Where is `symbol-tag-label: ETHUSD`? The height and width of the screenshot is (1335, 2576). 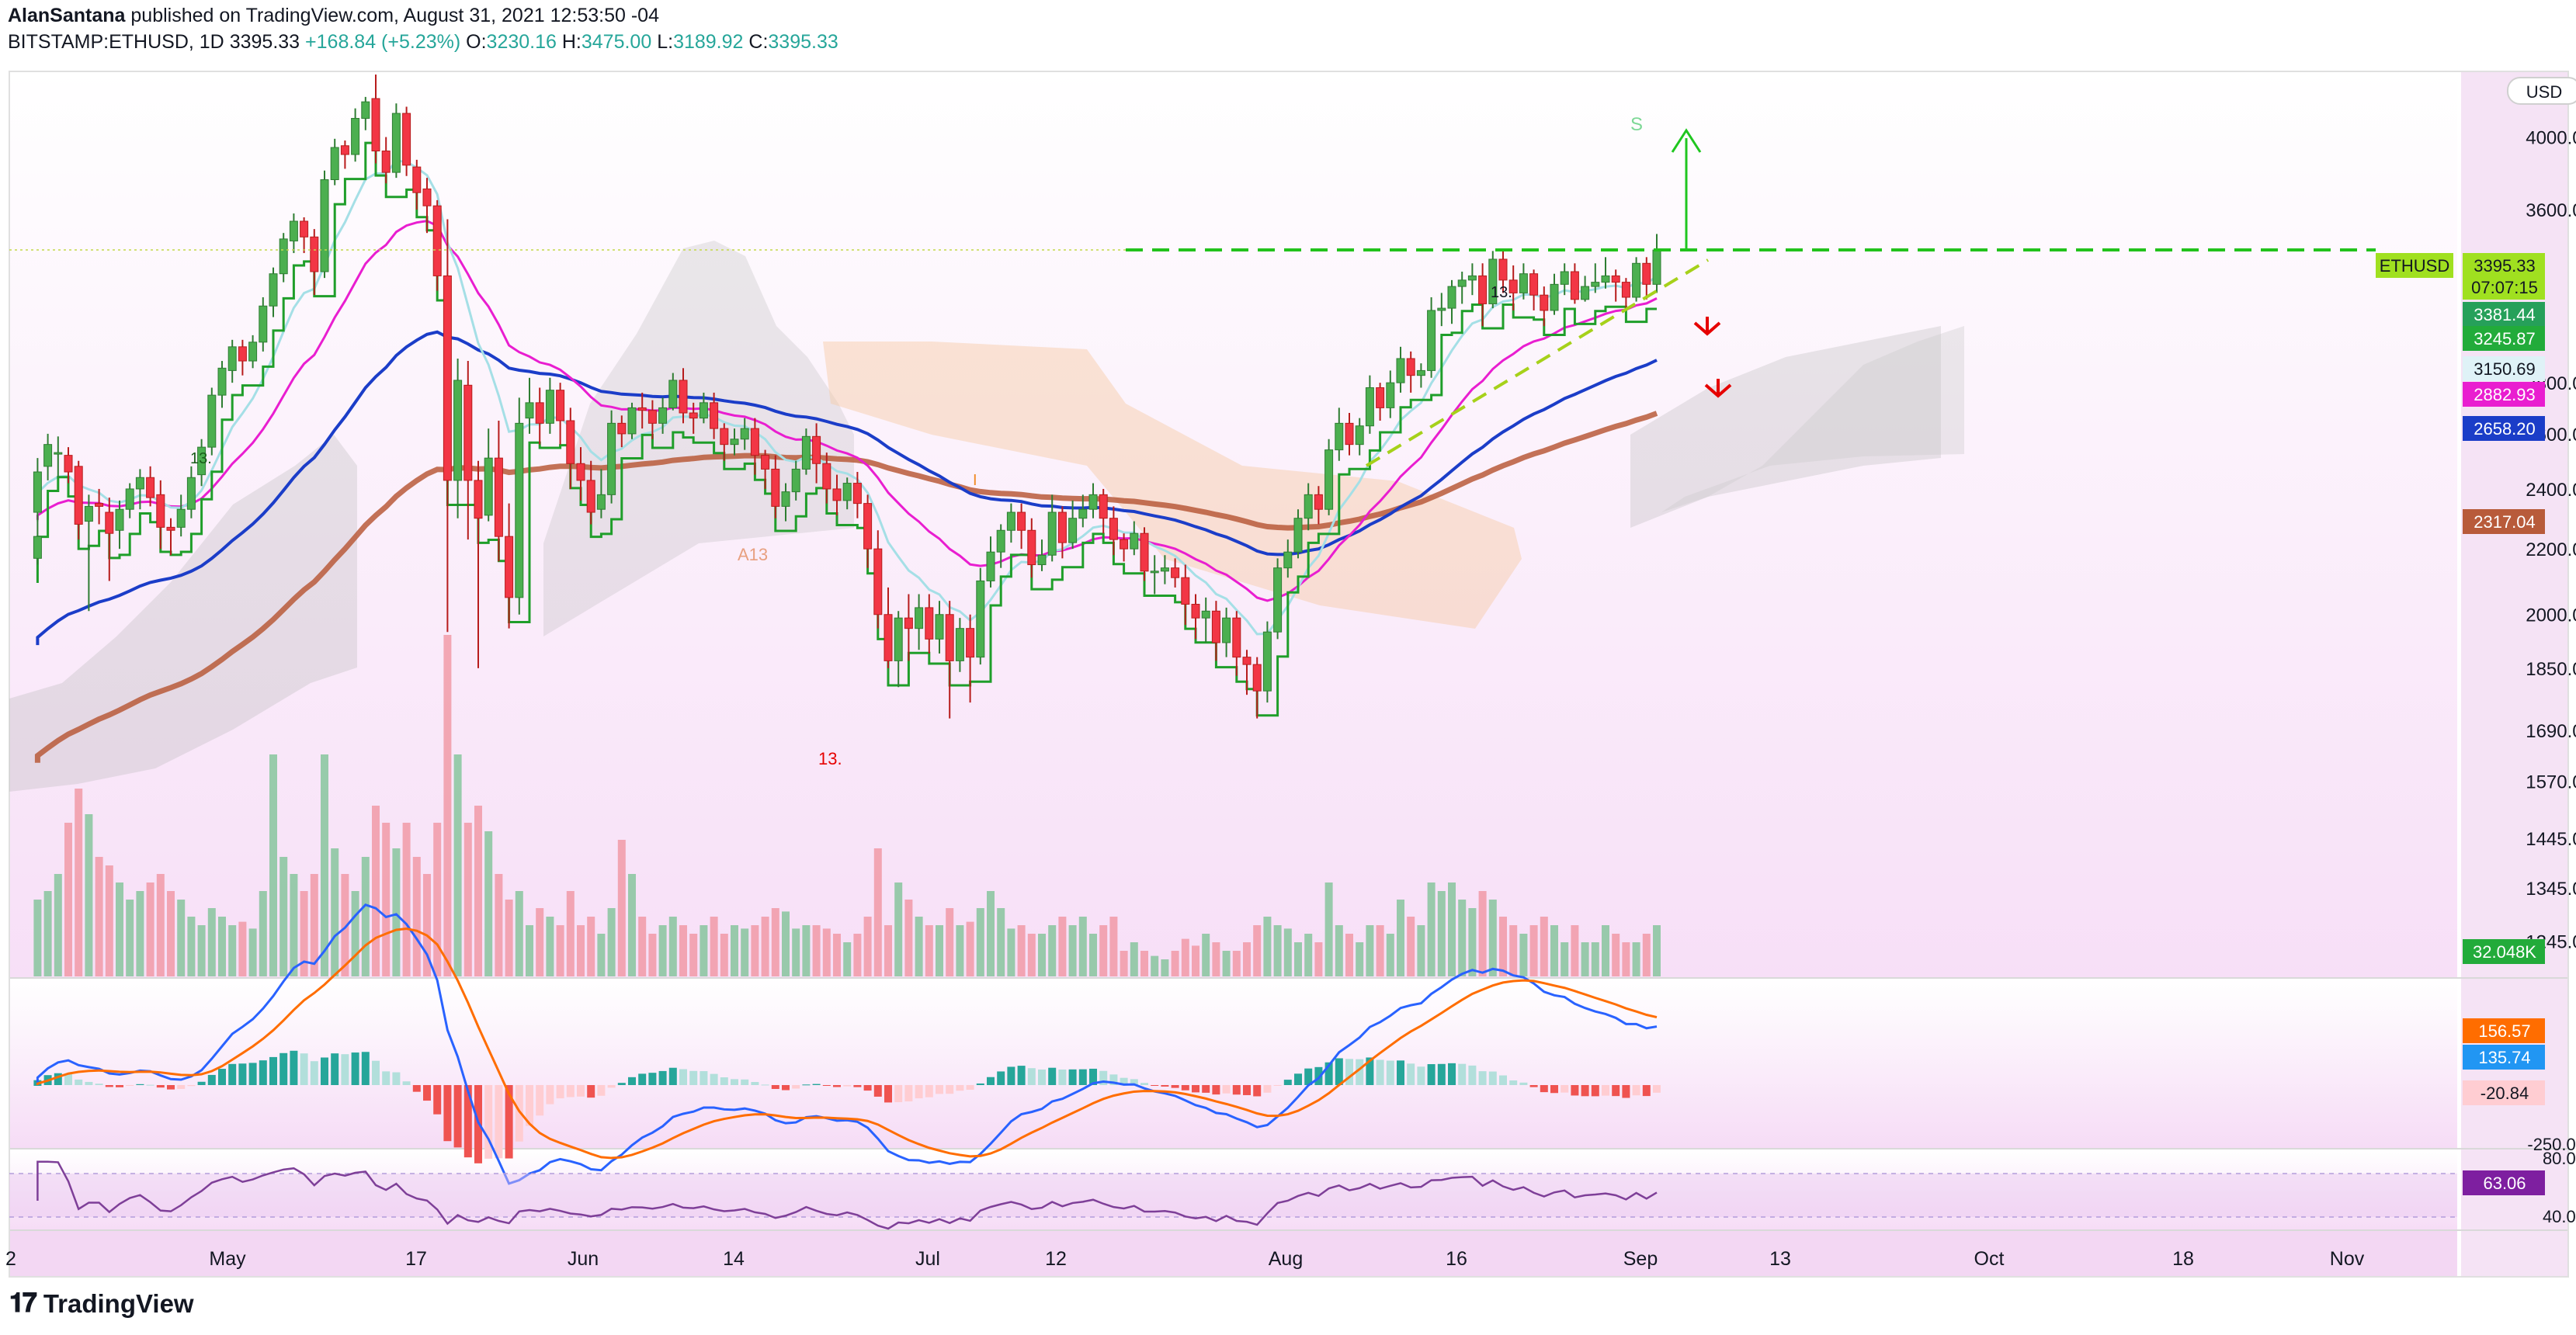
symbol-tag-label: ETHUSD is located at coordinates (2414, 266).